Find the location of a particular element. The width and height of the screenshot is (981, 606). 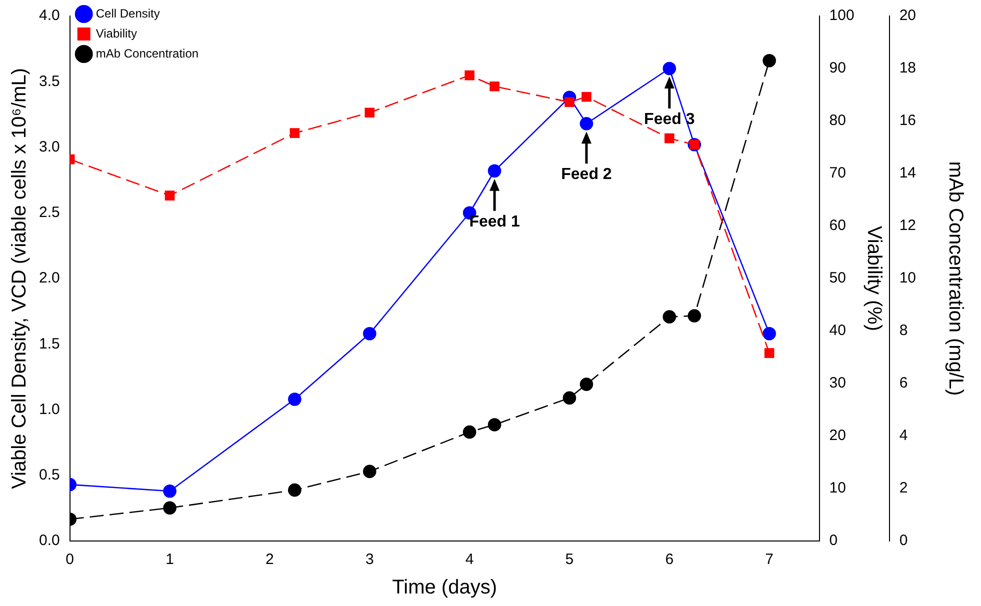

x-tick-label: 5 is located at coordinates (569, 559).